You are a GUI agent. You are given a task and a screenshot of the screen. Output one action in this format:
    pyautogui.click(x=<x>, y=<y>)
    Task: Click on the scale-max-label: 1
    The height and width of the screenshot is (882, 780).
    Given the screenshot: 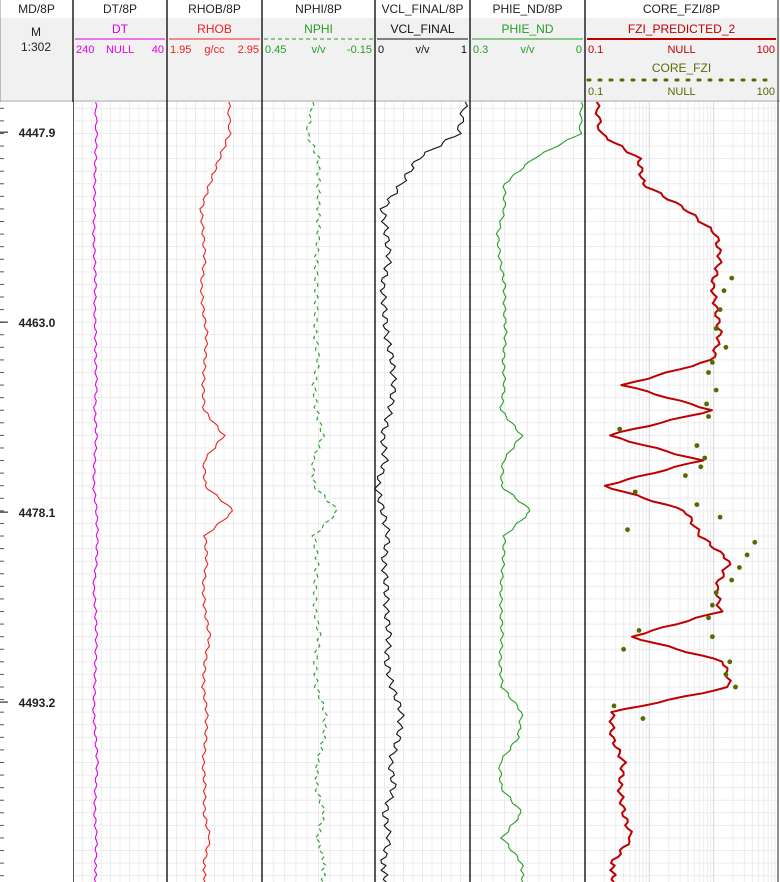 What is the action you would take?
    pyautogui.click(x=464, y=50)
    